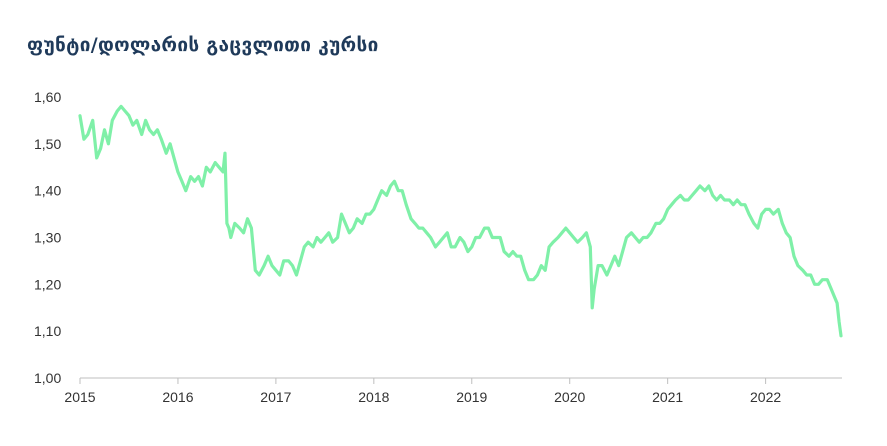 The width and height of the screenshot is (887, 446). Describe the element at coordinates (47, 144) in the screenshot. I see `y-tick-label: 1,50` at that location.